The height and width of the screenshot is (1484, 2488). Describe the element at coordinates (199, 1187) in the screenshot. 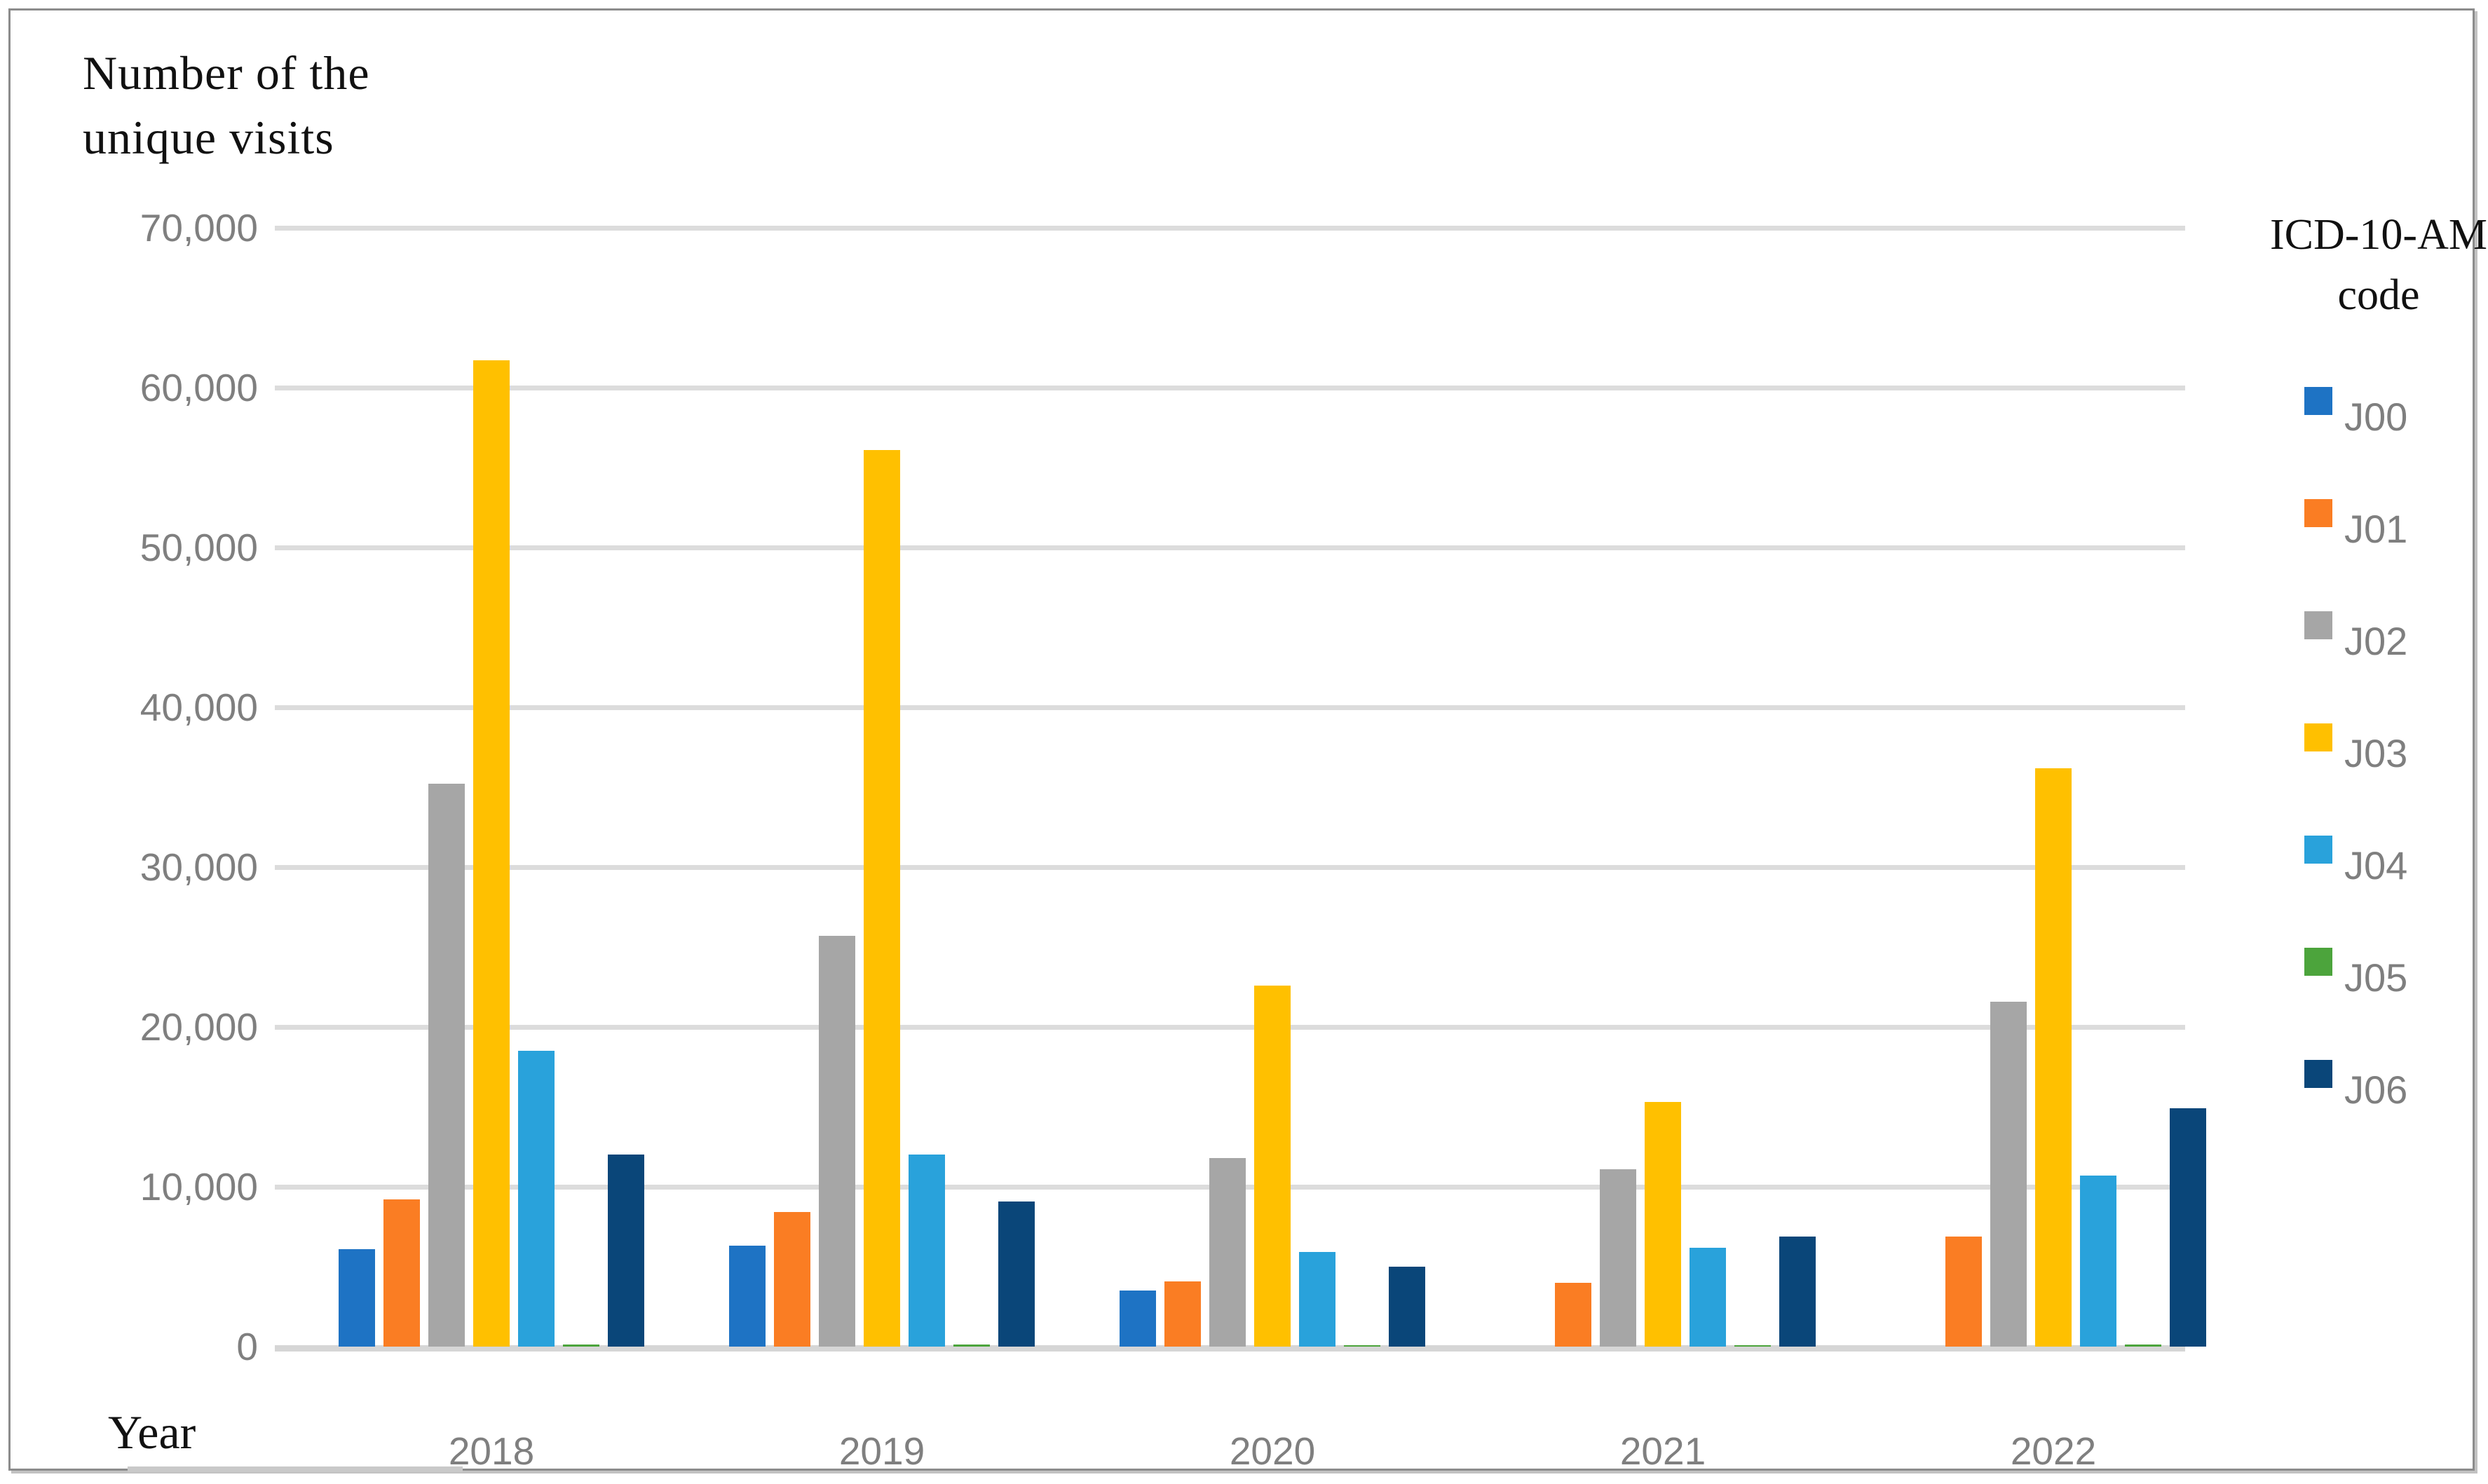

I see `y-tick-label-10000: 10,000` at that location.